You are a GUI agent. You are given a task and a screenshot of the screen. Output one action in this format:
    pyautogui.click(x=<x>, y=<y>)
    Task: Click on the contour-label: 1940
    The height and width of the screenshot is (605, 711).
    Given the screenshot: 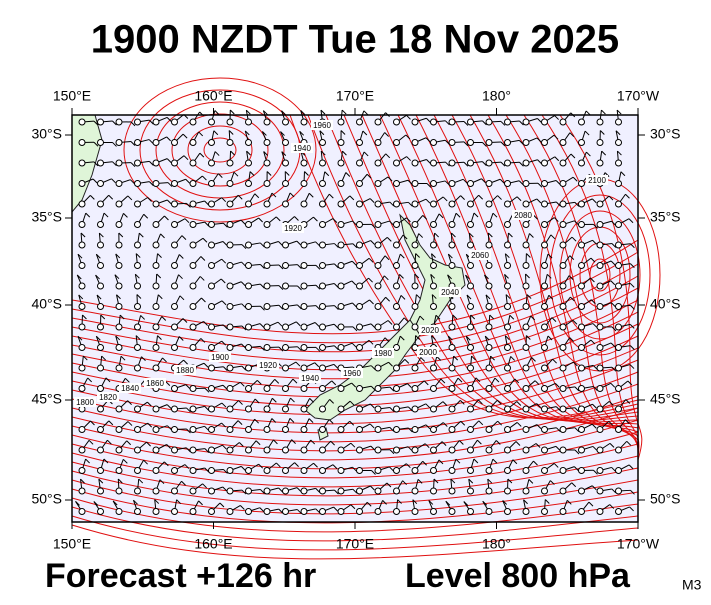 What is the action you would take?
    pyautogui.click(x=302, y=148)
    